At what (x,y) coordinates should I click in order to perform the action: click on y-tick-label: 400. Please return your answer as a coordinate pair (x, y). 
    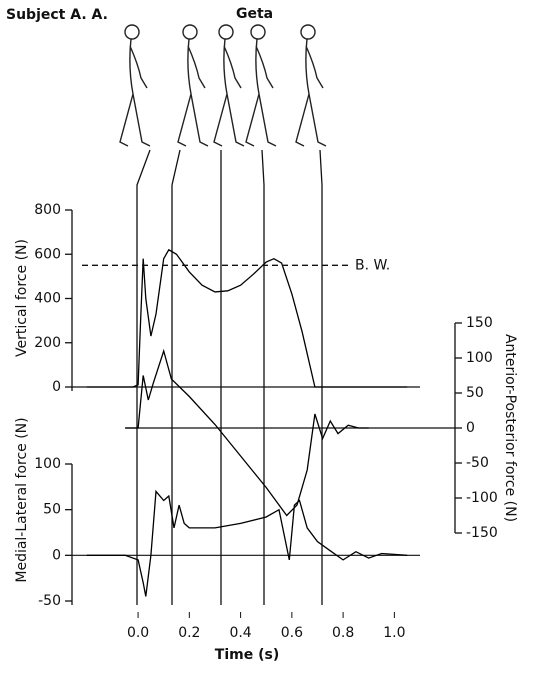
    Looking at the image, I should click on (47, 299).